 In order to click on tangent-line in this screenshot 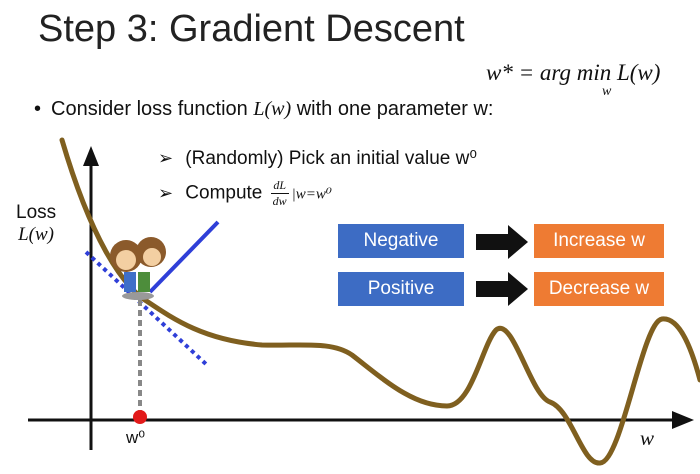, I will do `click(147, 309)`.